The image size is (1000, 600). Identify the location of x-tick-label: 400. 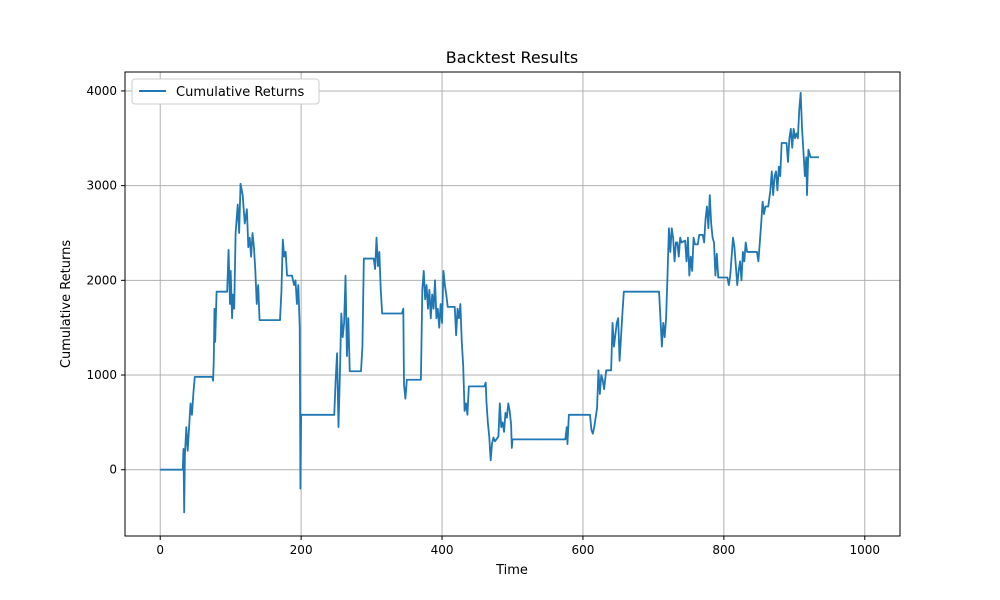
(442, 550).